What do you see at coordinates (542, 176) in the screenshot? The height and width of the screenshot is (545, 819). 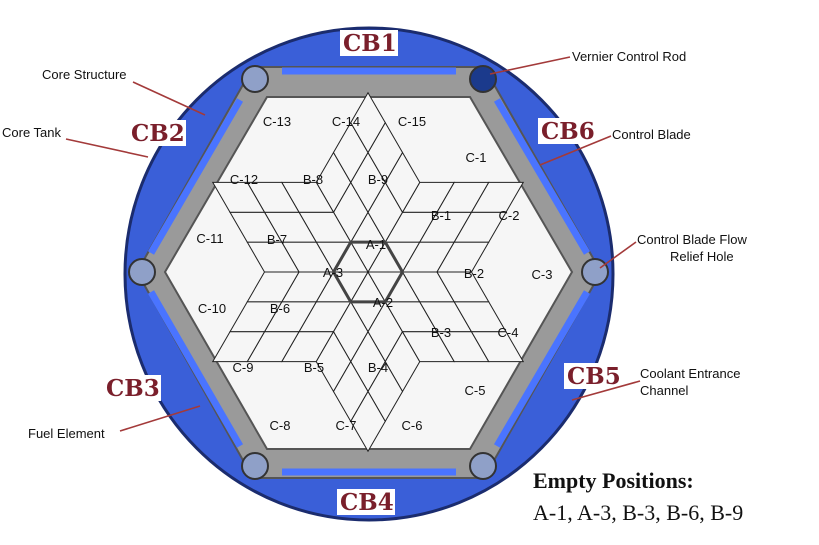 I see `control-blade-cb6` at bounding box center [542, 176].